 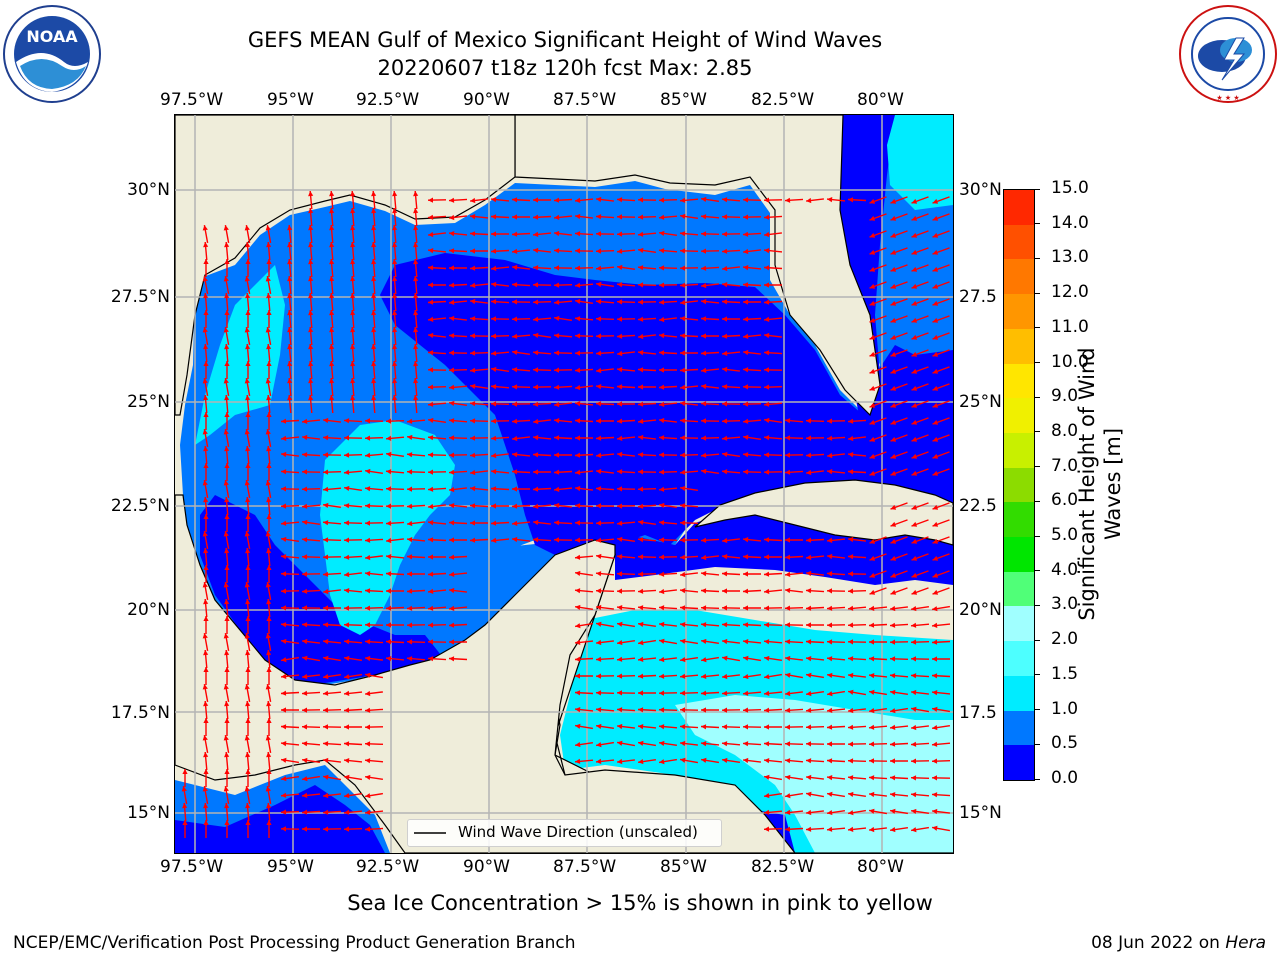 I want to click on lon-label: 90°W, so click(x=486, y=100).